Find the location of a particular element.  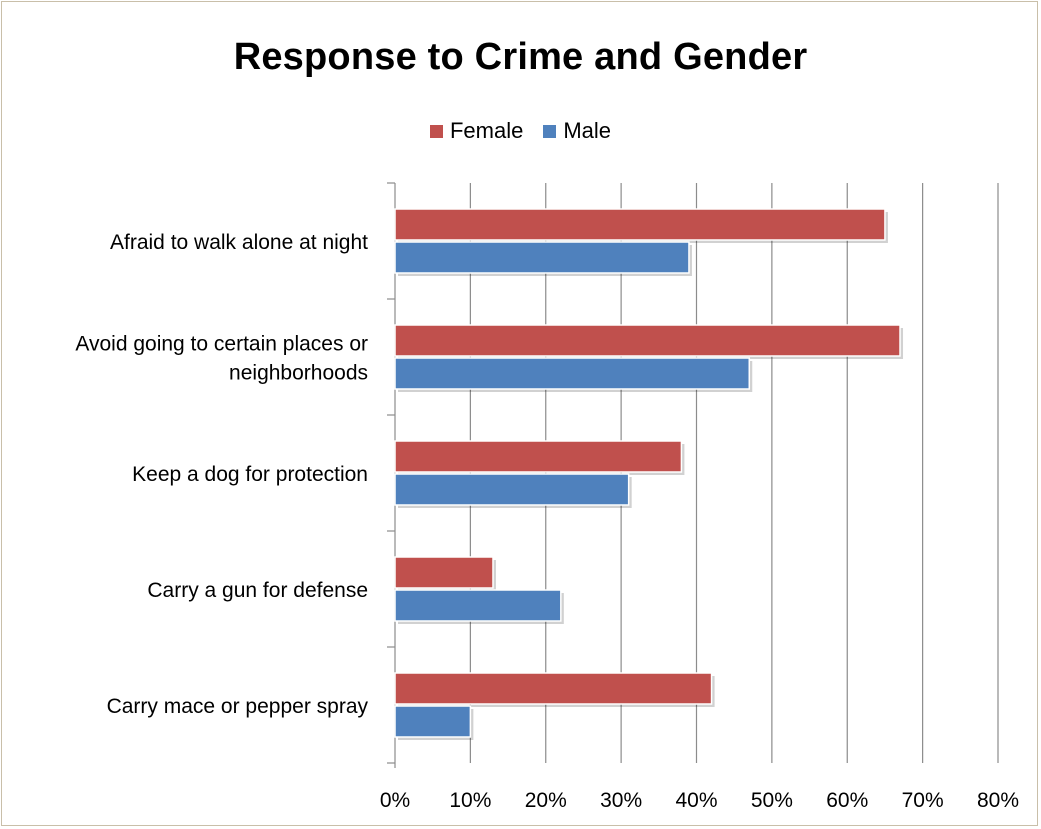

category-label: Carry mace or pepper spray is located at coordinates (238, 706).